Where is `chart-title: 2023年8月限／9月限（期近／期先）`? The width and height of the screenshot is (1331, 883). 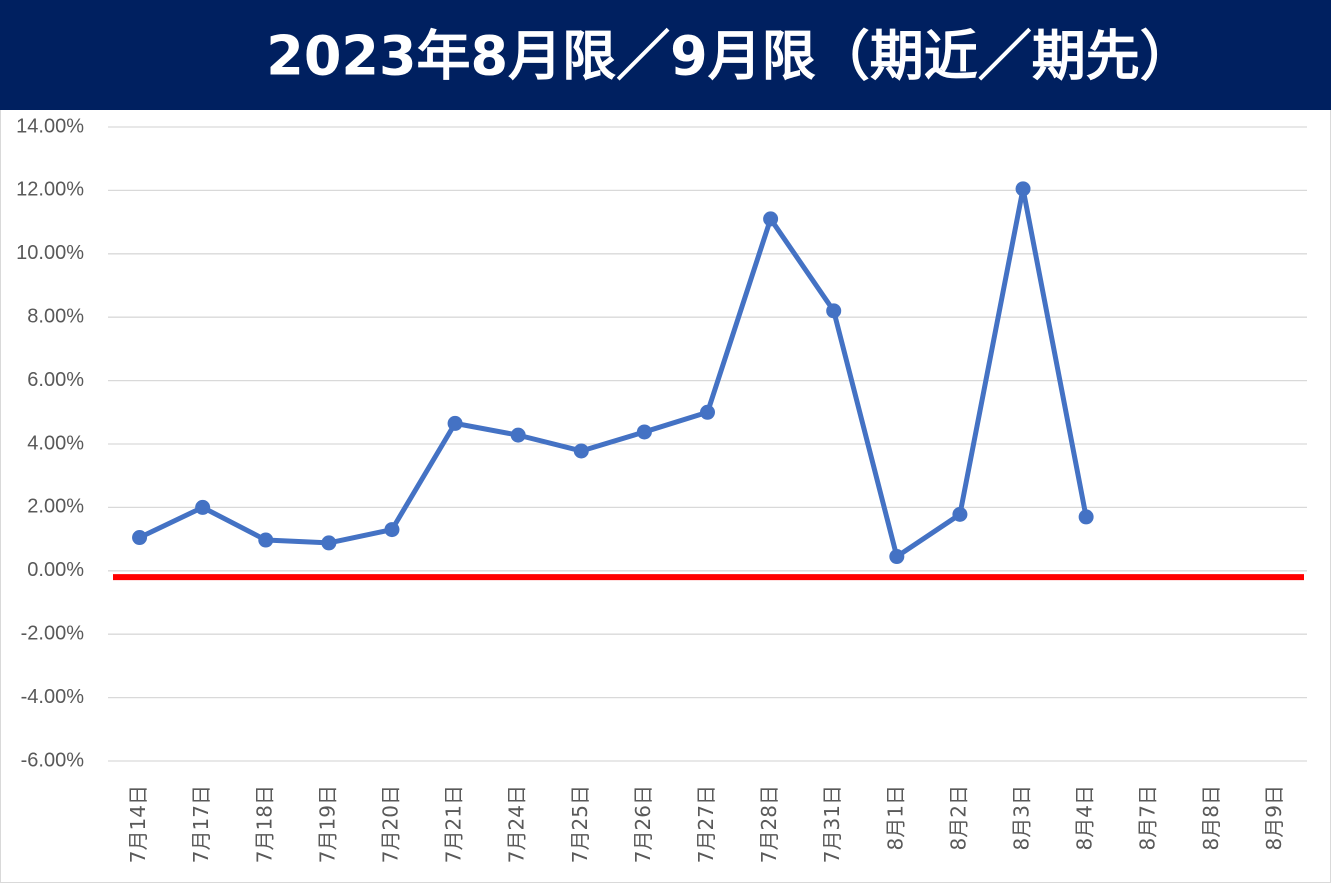
chart-title: 2023年8月限／9月限（期近／期先） is located at coordinates (729, 56).